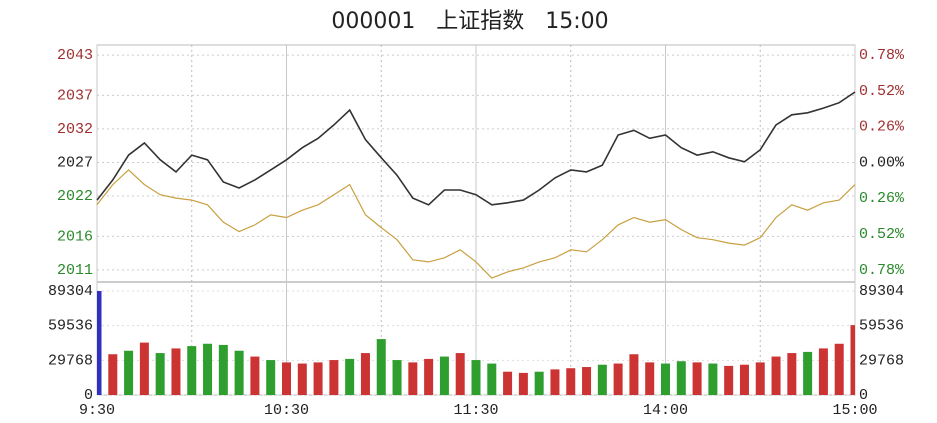 Image resolution: width=937 pixels, height=423 pixels. What do you see at coordinates (882, 162) in the screenshot?
I see `y2-tick-label: 0.00%` at bounding box center [882, 162].